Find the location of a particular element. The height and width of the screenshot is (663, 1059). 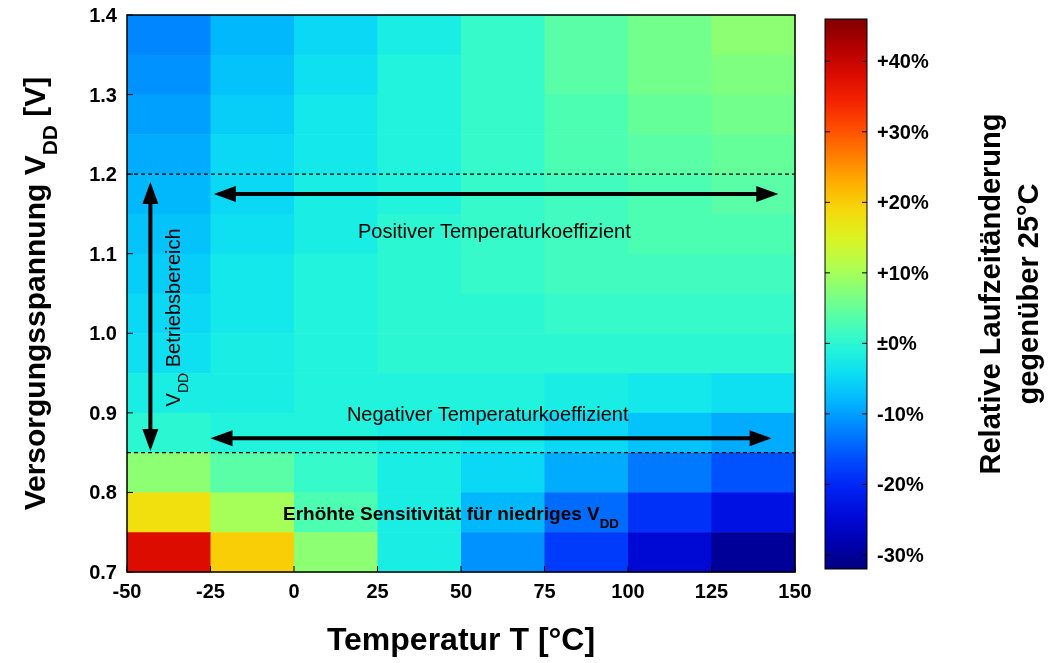

annotation: Positiver Temperaturkoeffizient is located at coordinates (495, 230).